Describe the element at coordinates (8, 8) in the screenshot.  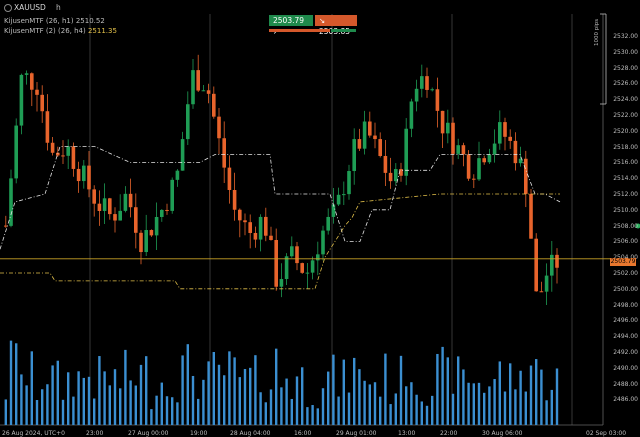
I see `symbol-icon` at that location.